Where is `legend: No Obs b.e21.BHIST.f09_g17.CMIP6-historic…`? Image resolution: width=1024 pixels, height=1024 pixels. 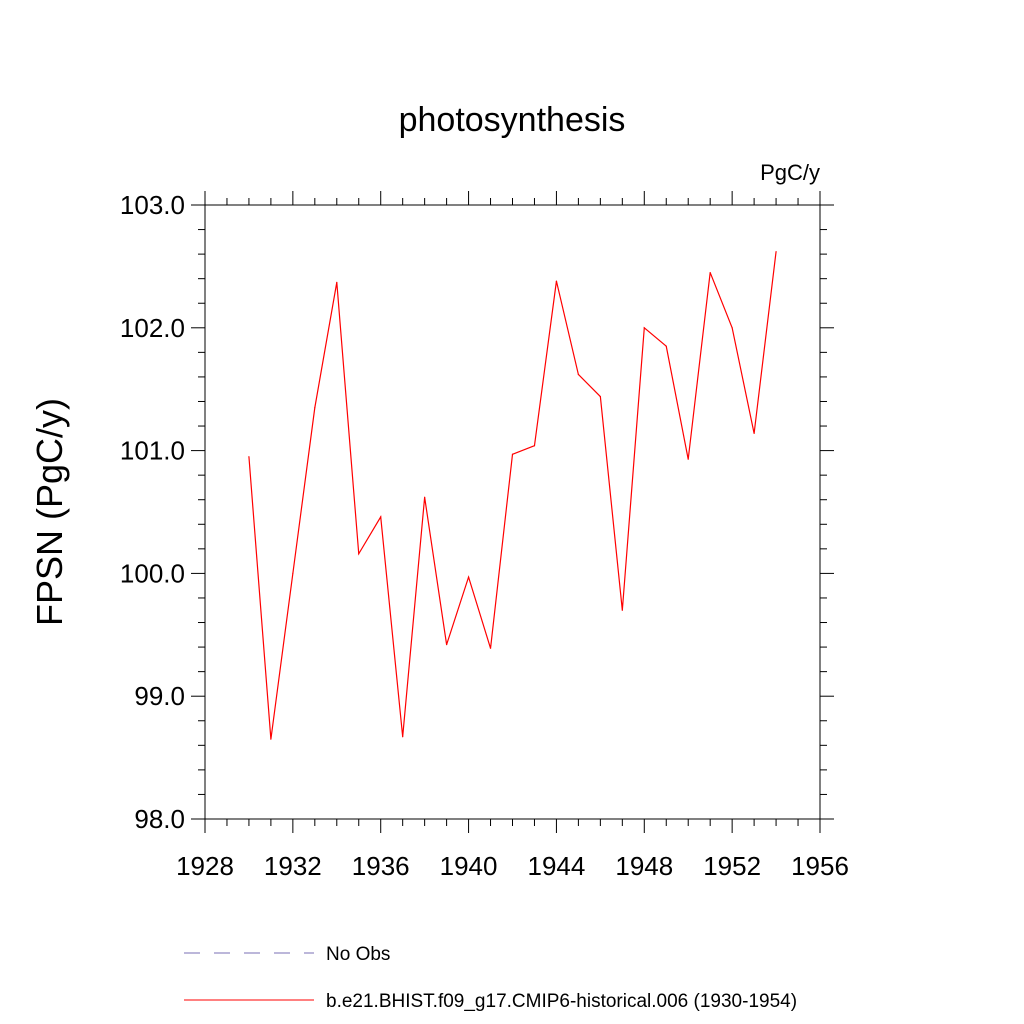 legend: No Obs b.e21.BHIST.f09_g17.CMIP6-historic… is located at coordinates (490, 978).